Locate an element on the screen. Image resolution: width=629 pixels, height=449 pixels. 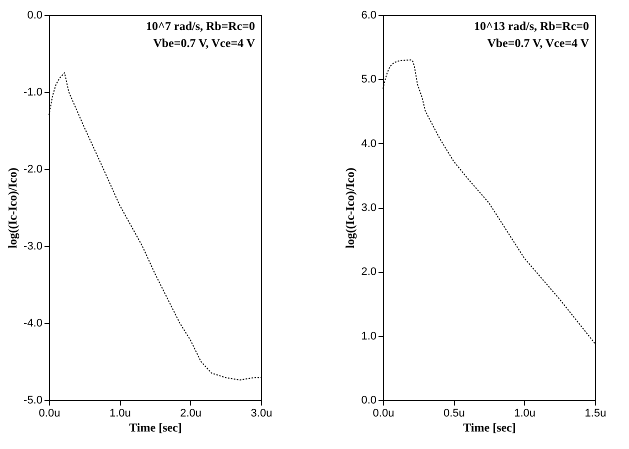
y-tick-label: -5.0 is located at coordinates (33, 400).